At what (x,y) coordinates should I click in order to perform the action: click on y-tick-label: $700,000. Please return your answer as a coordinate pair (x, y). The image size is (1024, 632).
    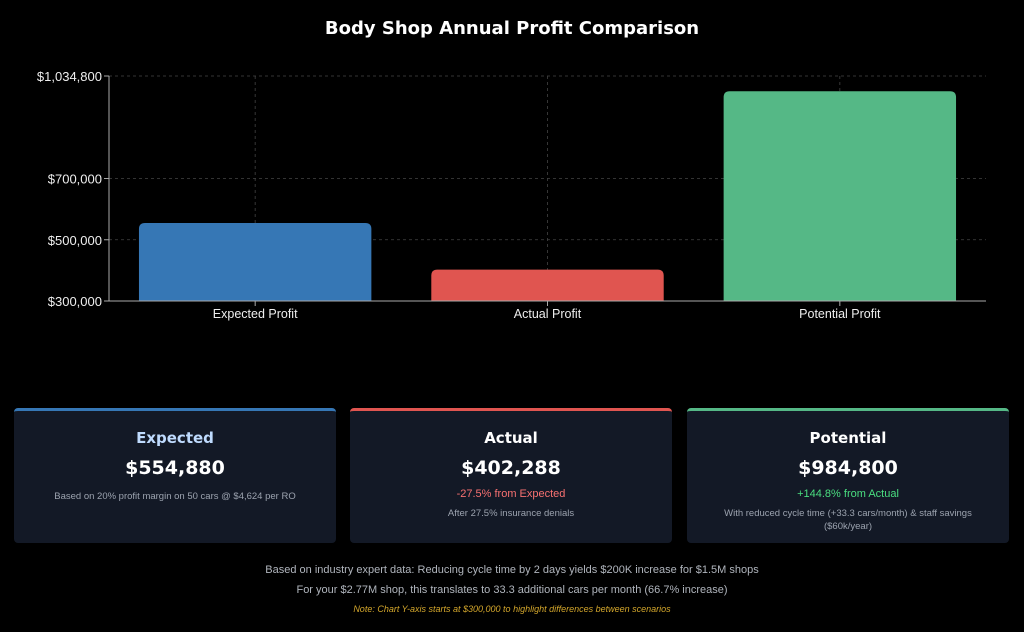
    Looking at the image, I should click on (75, 179).